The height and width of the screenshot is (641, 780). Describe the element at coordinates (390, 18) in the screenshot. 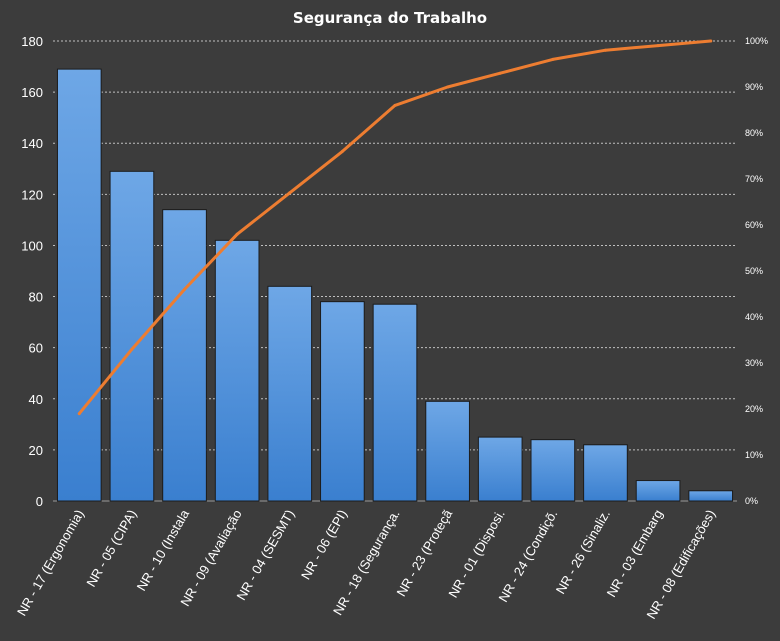

I see `chart-title: Segurança do Trabalho` at that location.